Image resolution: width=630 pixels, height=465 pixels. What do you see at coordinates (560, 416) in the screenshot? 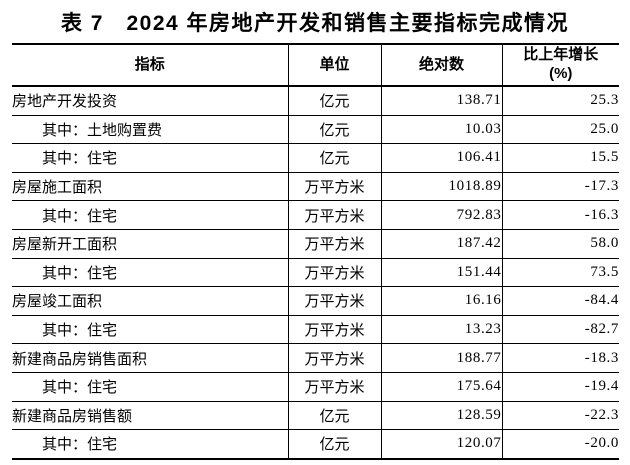
I see `growth-cell: -22.3` at bounding box center [560, 416].